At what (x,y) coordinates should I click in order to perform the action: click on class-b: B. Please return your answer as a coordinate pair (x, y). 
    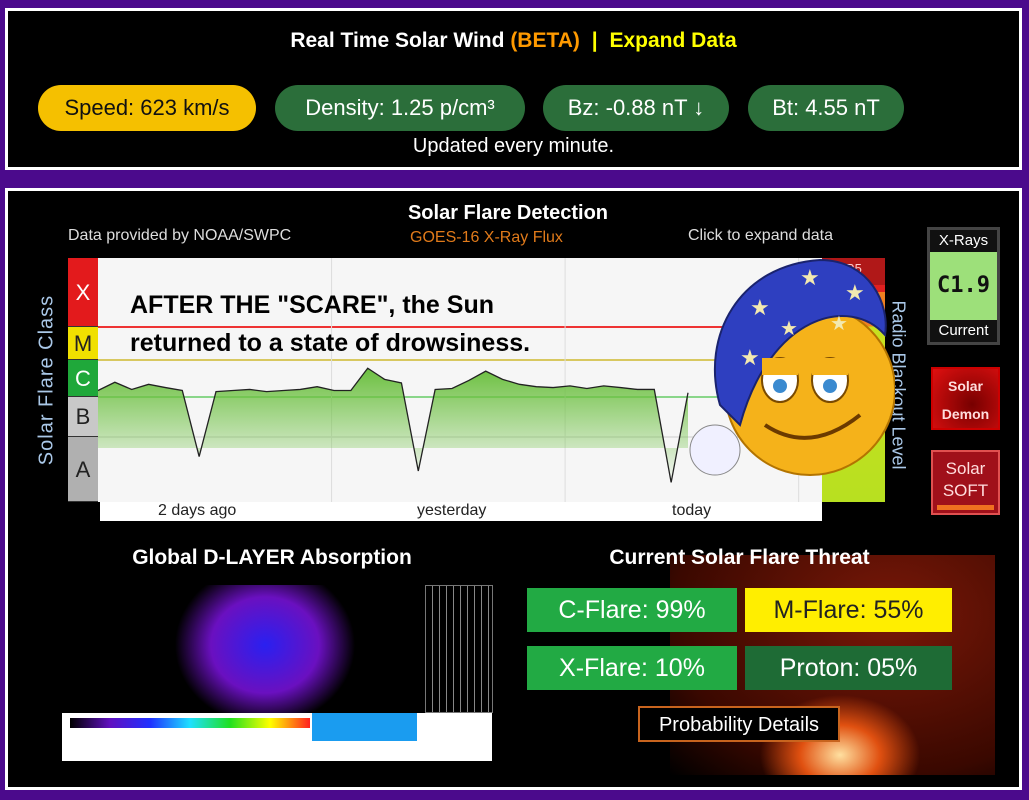
    Looking at the image, I should click on (83, 417).